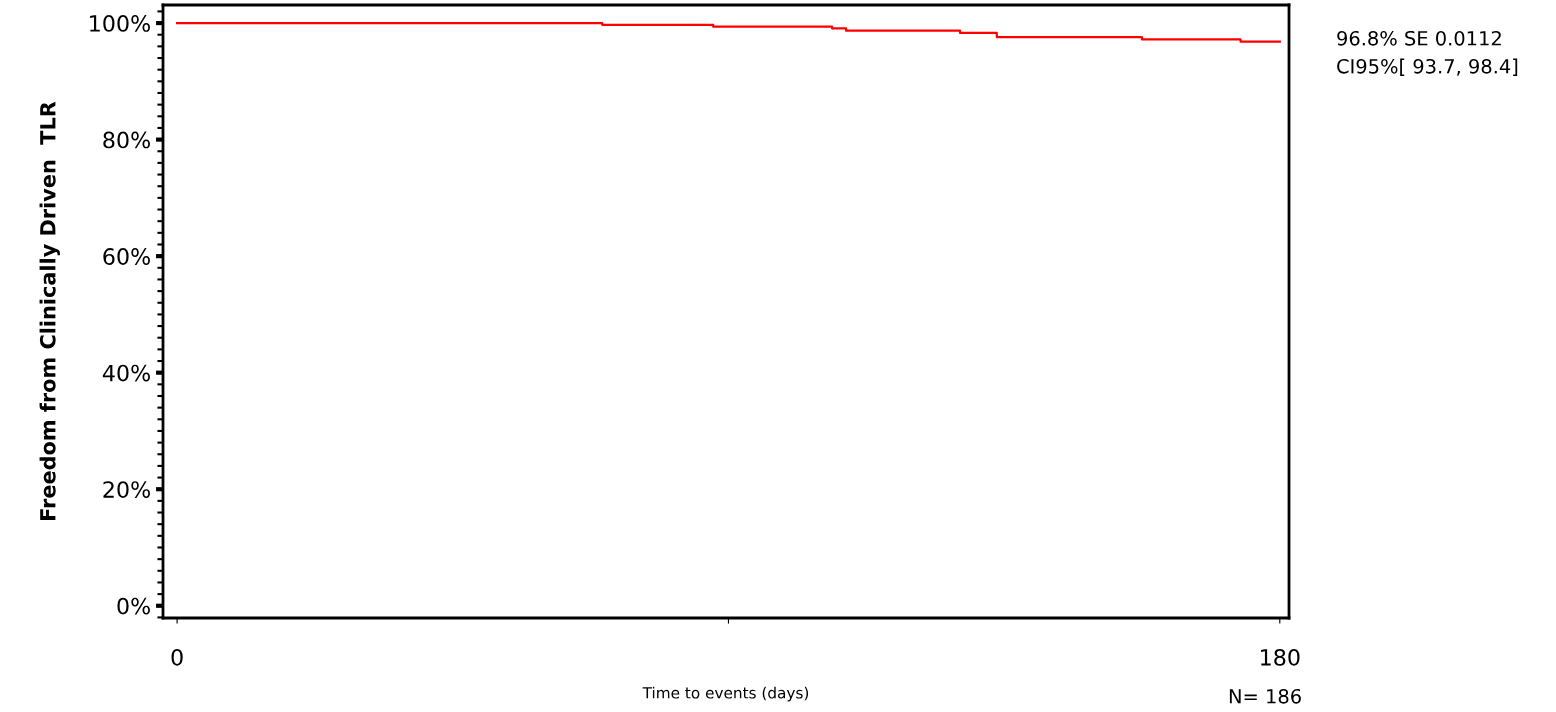 This screenshot has width=1556, height=712. I want to click on y-tick-label: 80%, so click(126, 140).